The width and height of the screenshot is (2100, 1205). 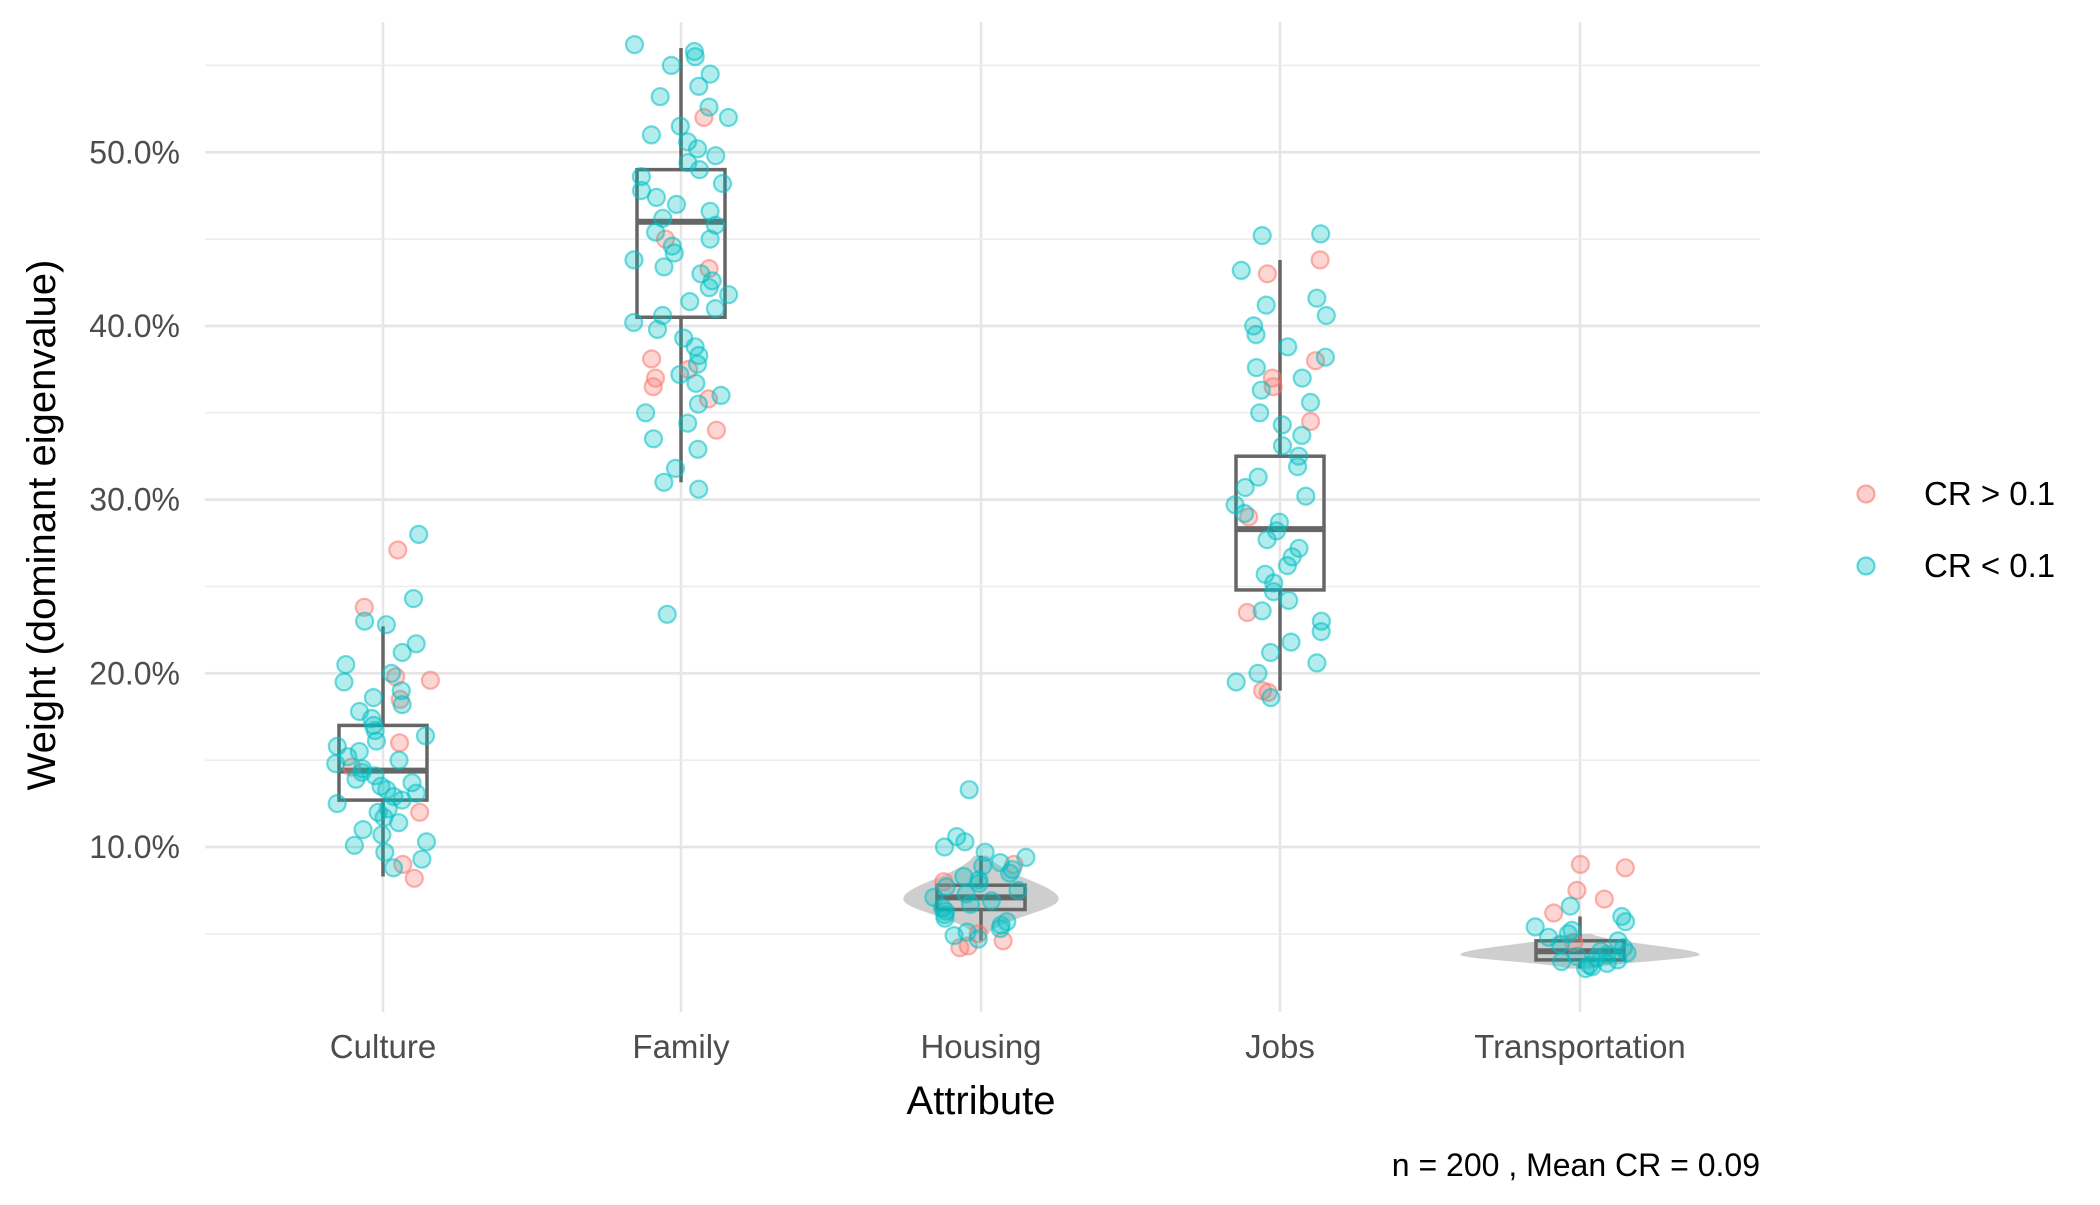 What do you see at coordinates (980, 1046) in the screenshot?
I see `x-tick-label-housing: Housing` at bounding box center [980, 1046].